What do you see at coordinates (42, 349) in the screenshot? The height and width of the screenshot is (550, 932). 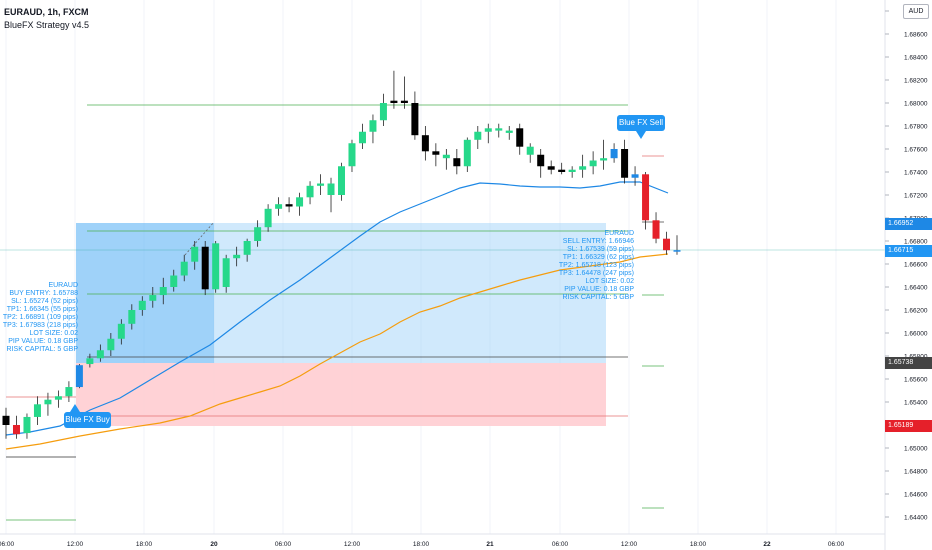 I see `info-line: RISK CAPITAL: 5 GBP` at bounding box center [42, 349].